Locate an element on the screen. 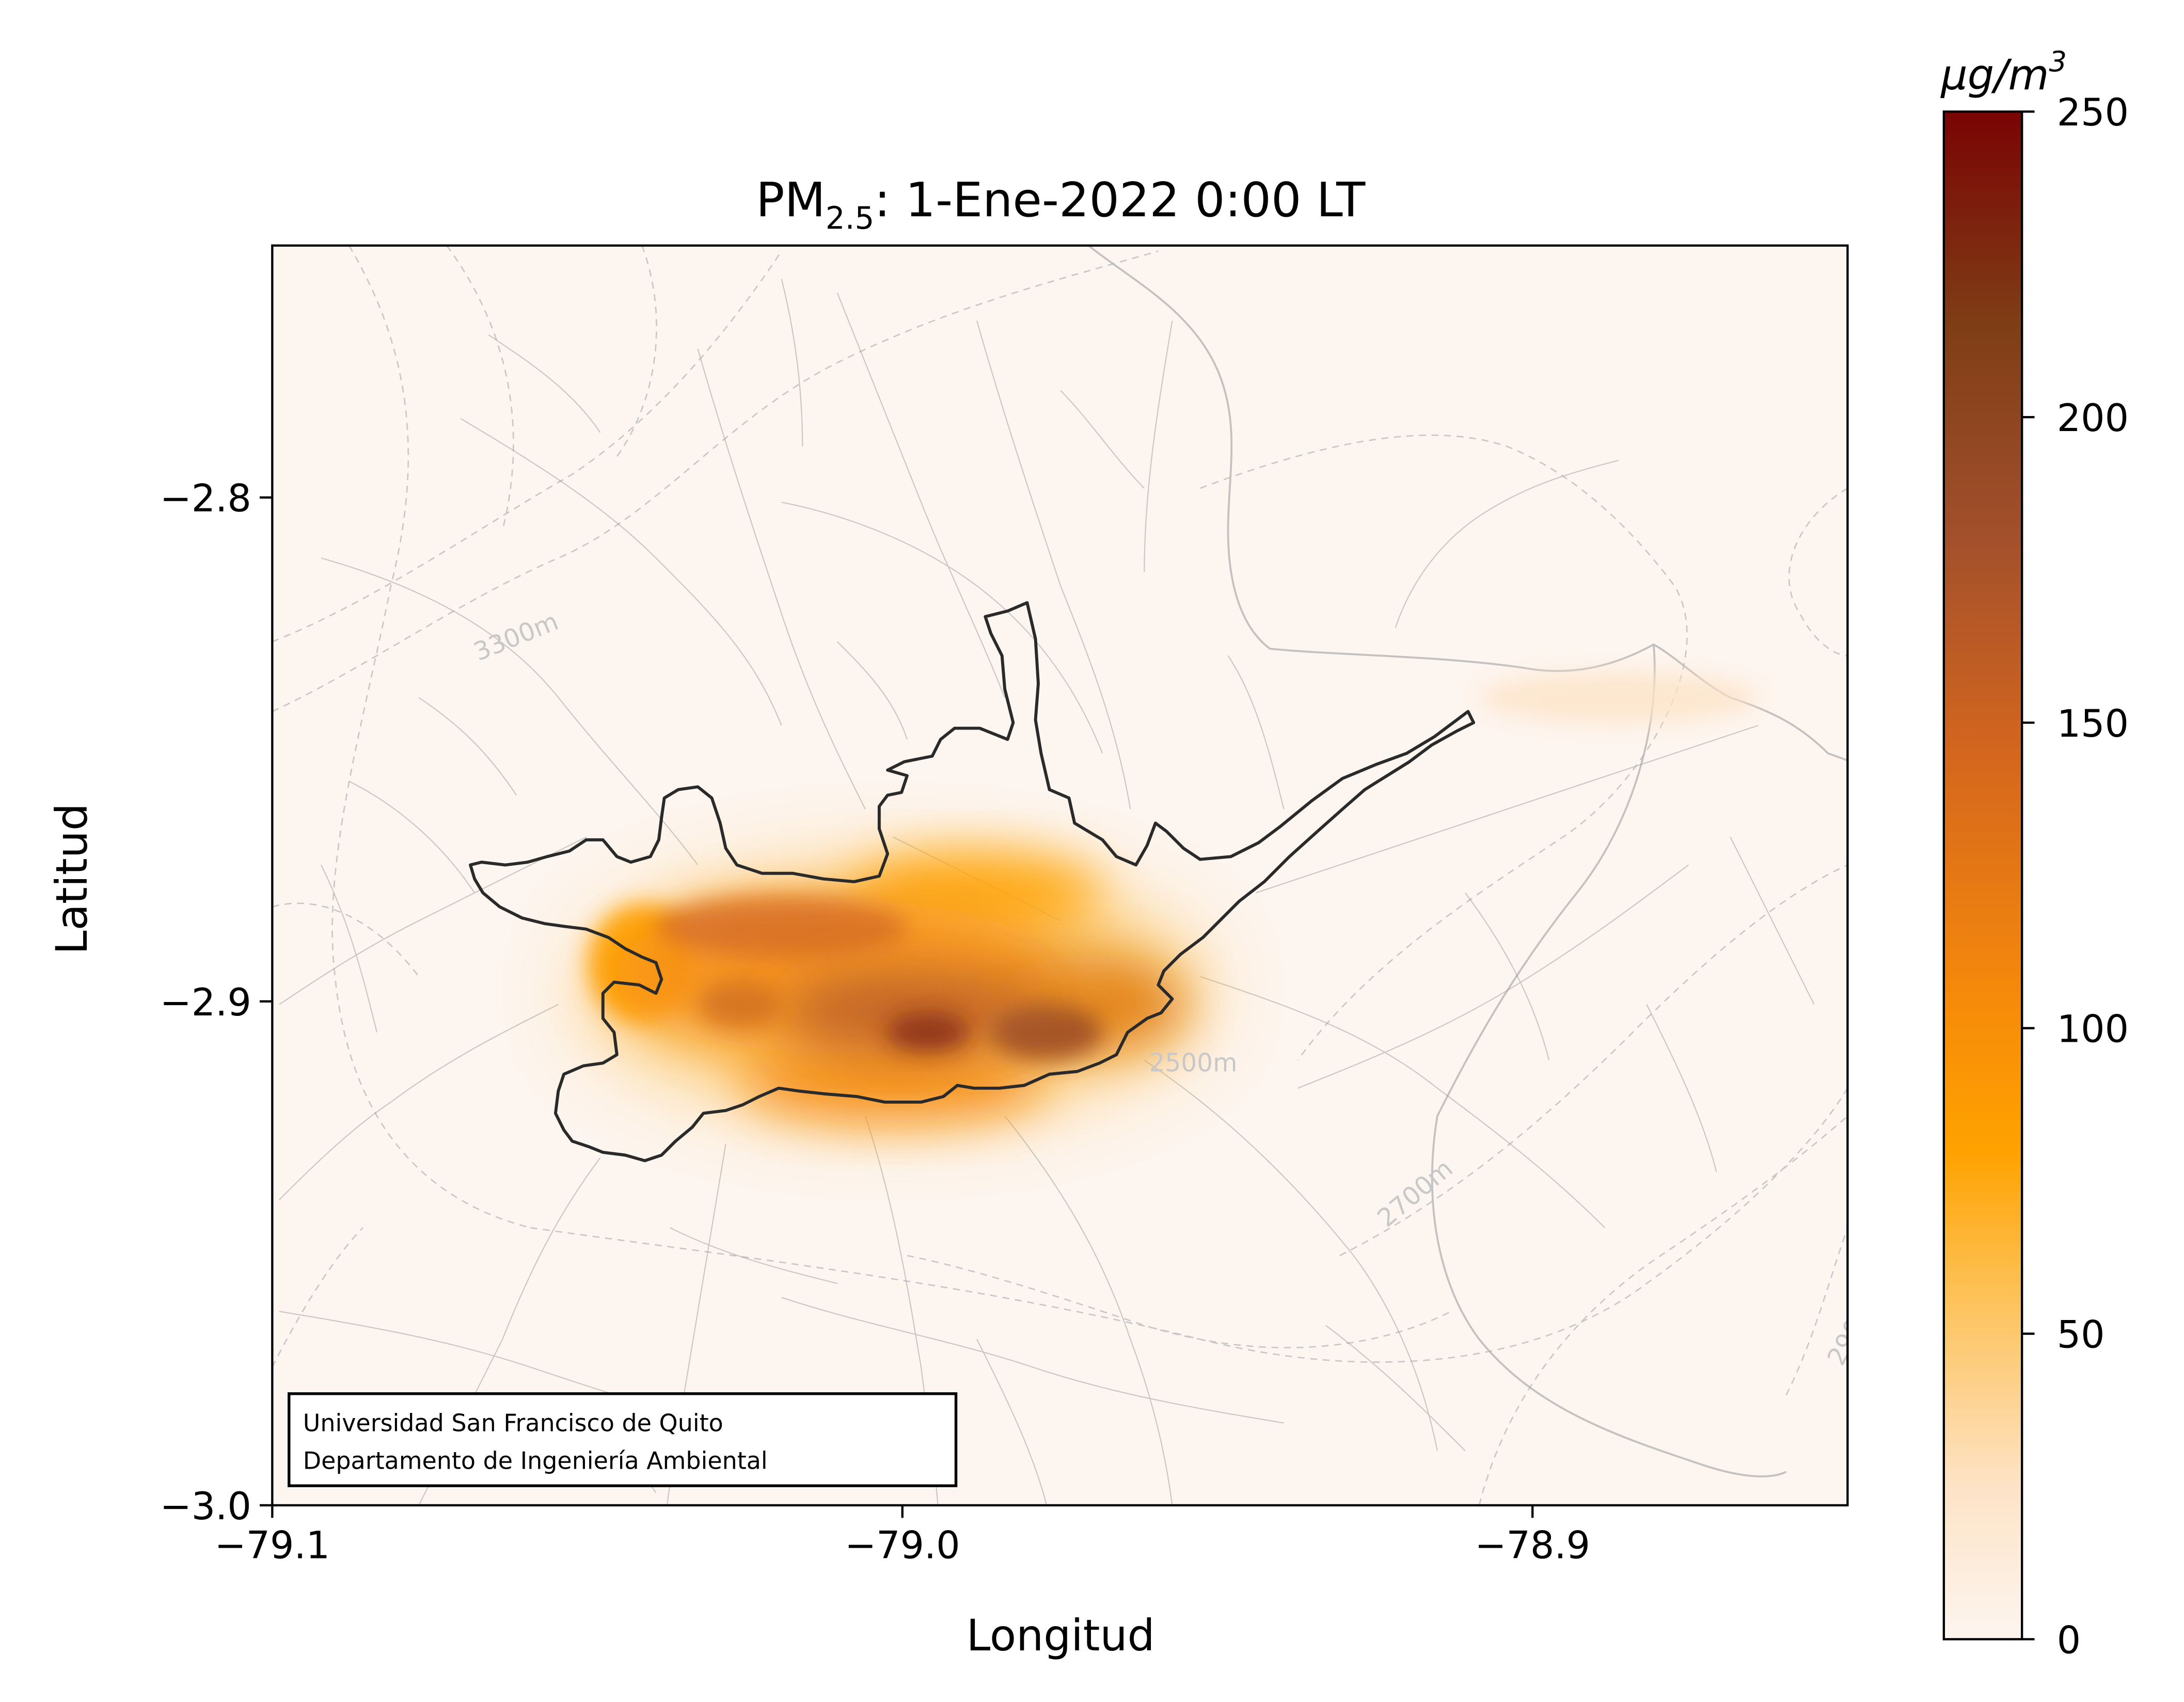 This screenshot has height=1702, width=2184. colorbar-tick-label-5: 250 is located at coordinates (2093, 113).